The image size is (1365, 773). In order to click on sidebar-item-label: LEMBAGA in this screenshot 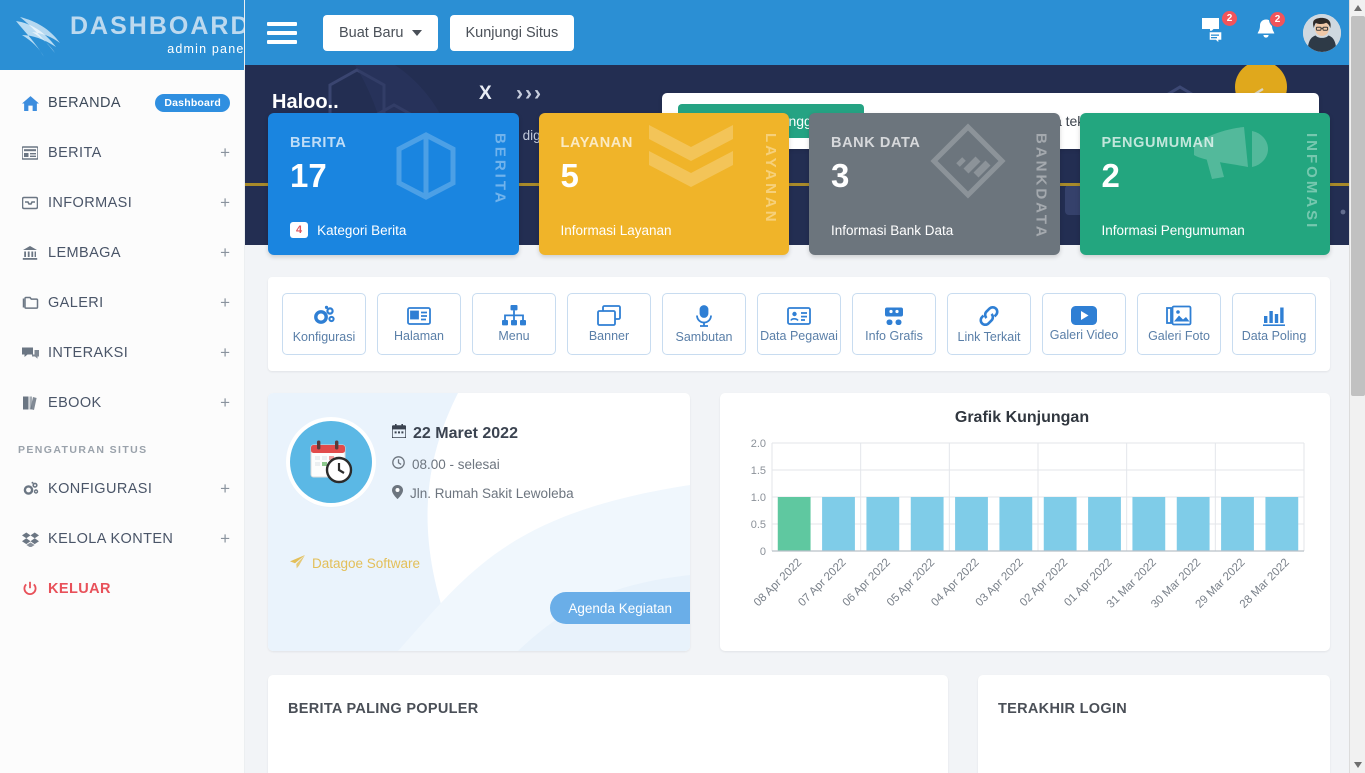, I will do `click(84, 253)`.